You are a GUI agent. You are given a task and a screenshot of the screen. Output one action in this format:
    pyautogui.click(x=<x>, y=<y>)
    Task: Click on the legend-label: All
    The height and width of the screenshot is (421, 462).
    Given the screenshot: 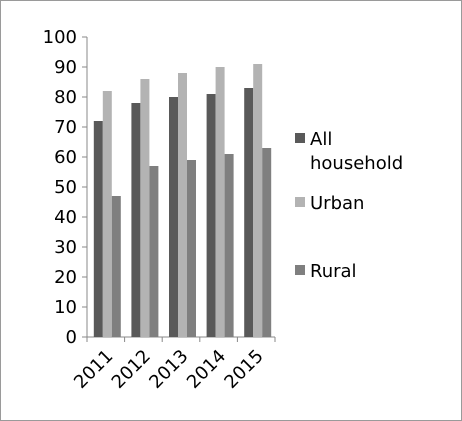 What is the action you would take?
    pyautogui.click(x=321, y=139)
    